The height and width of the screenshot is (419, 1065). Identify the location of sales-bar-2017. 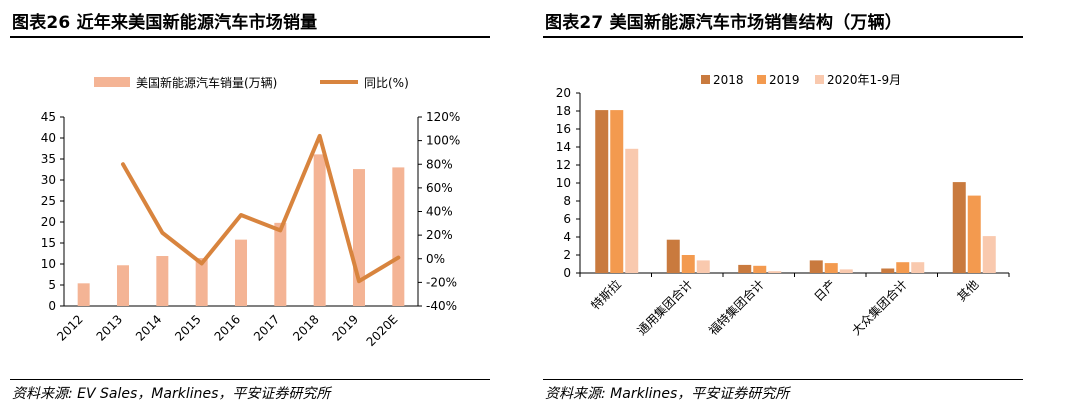
(280, 264).